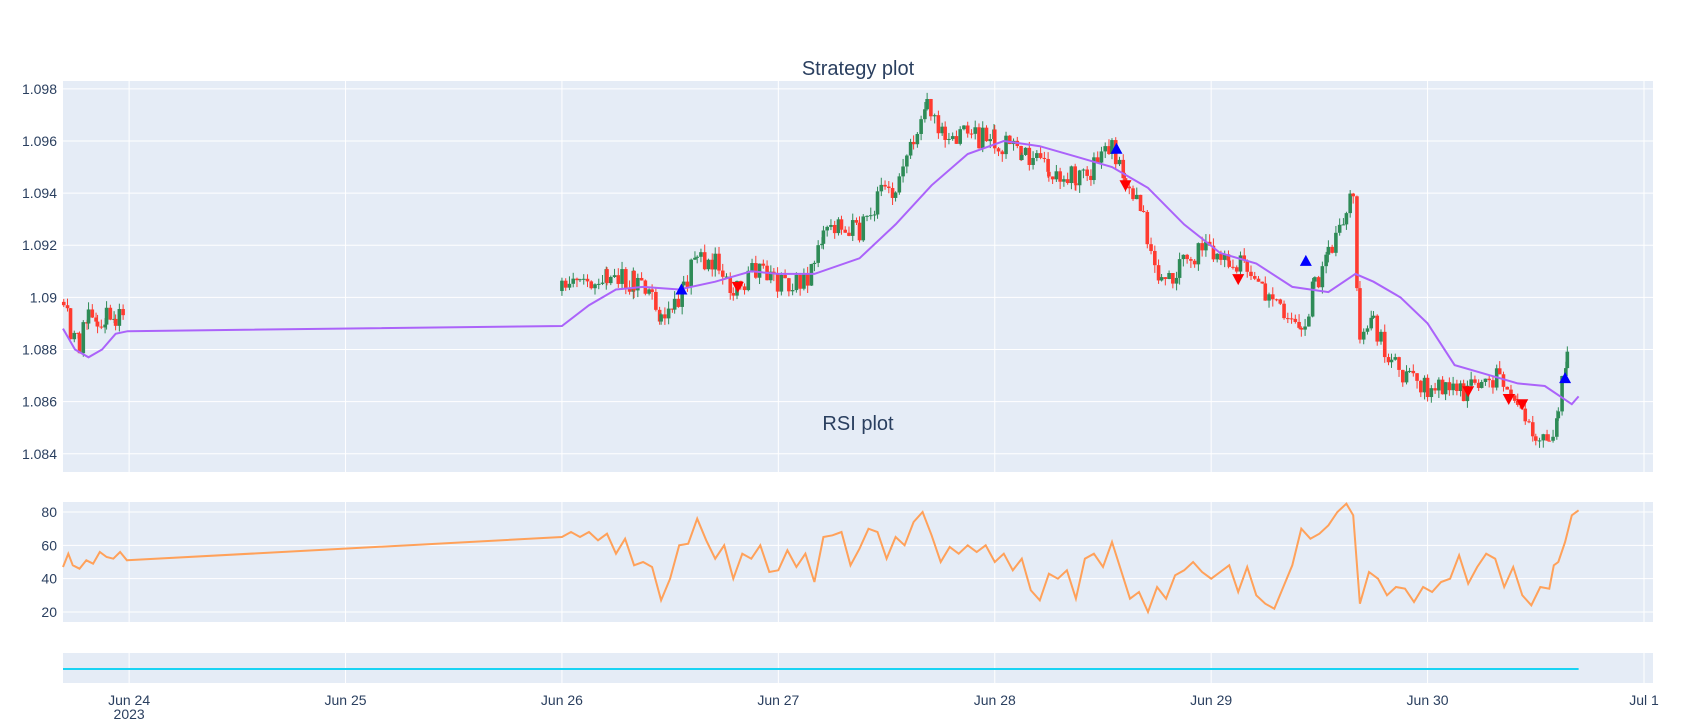  Describe the element at coordinates (43, 297) in the screenshot. I see `price-y-tick-label: 1.09` at that location.